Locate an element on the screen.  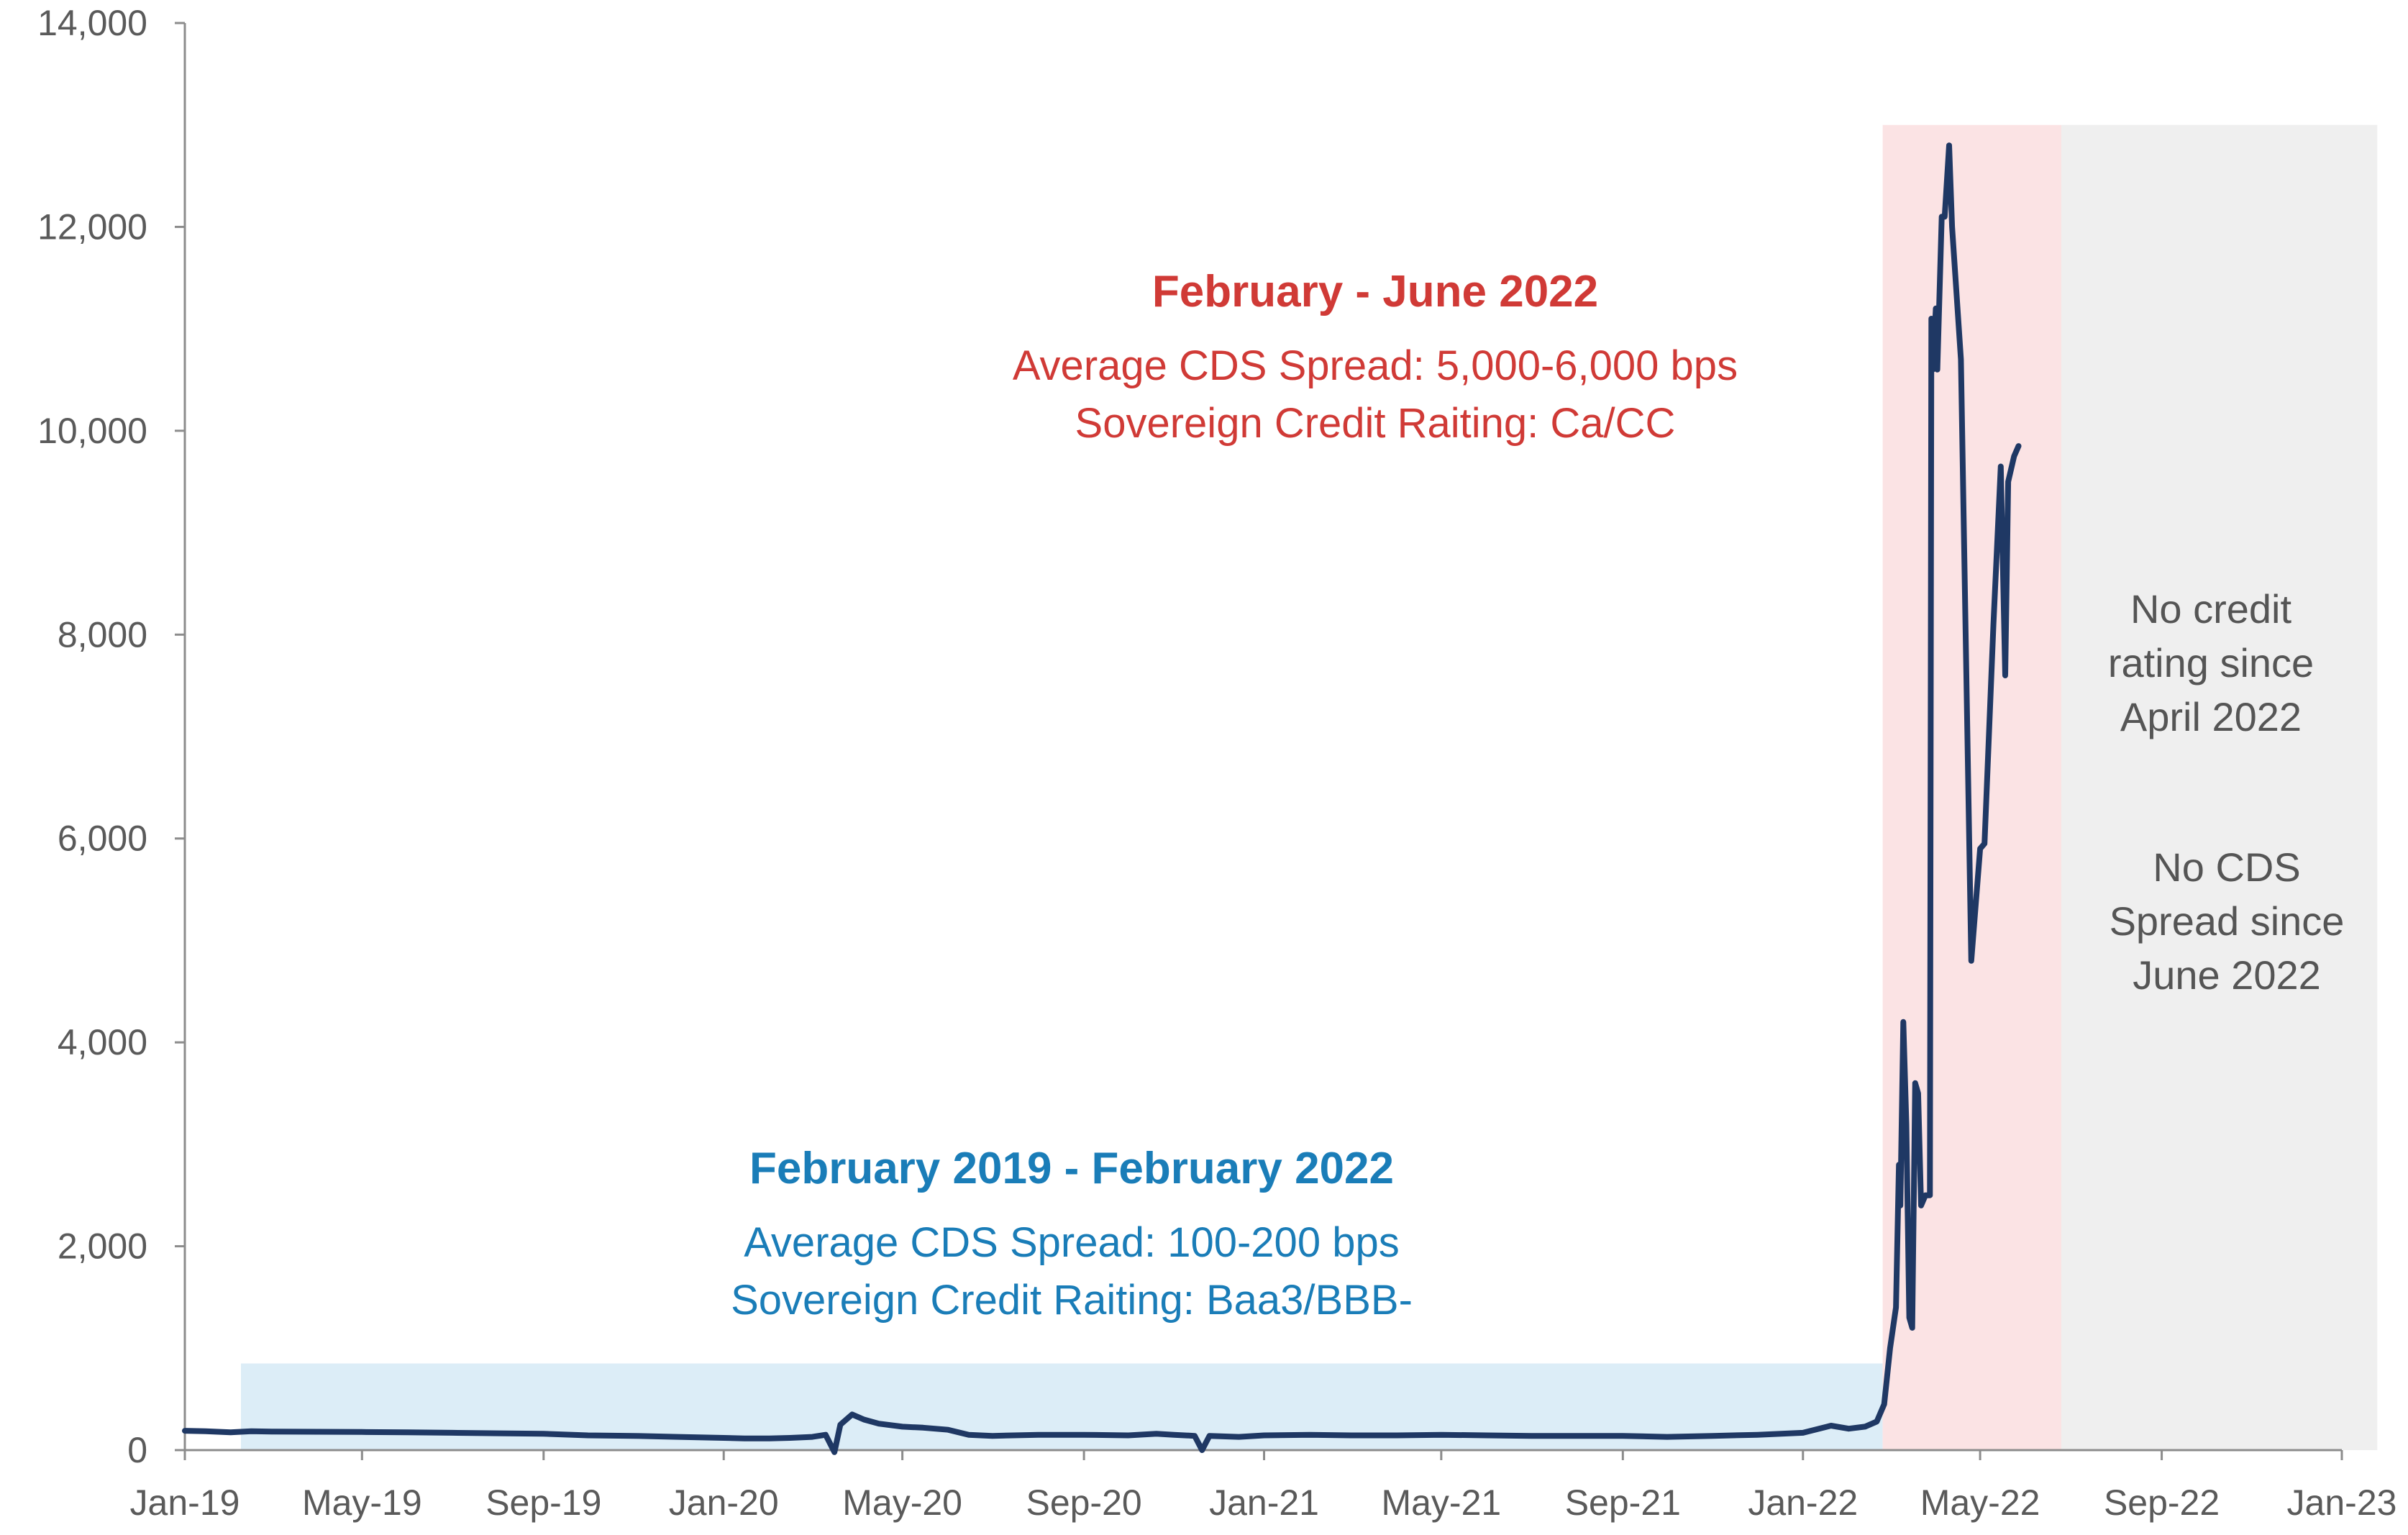
x-tick-label: May-21 is located at coordinates (1441, 1502).